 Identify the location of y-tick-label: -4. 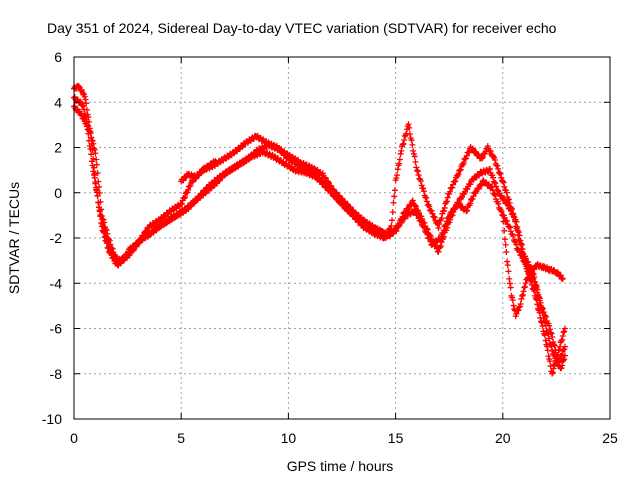
(56, 283).